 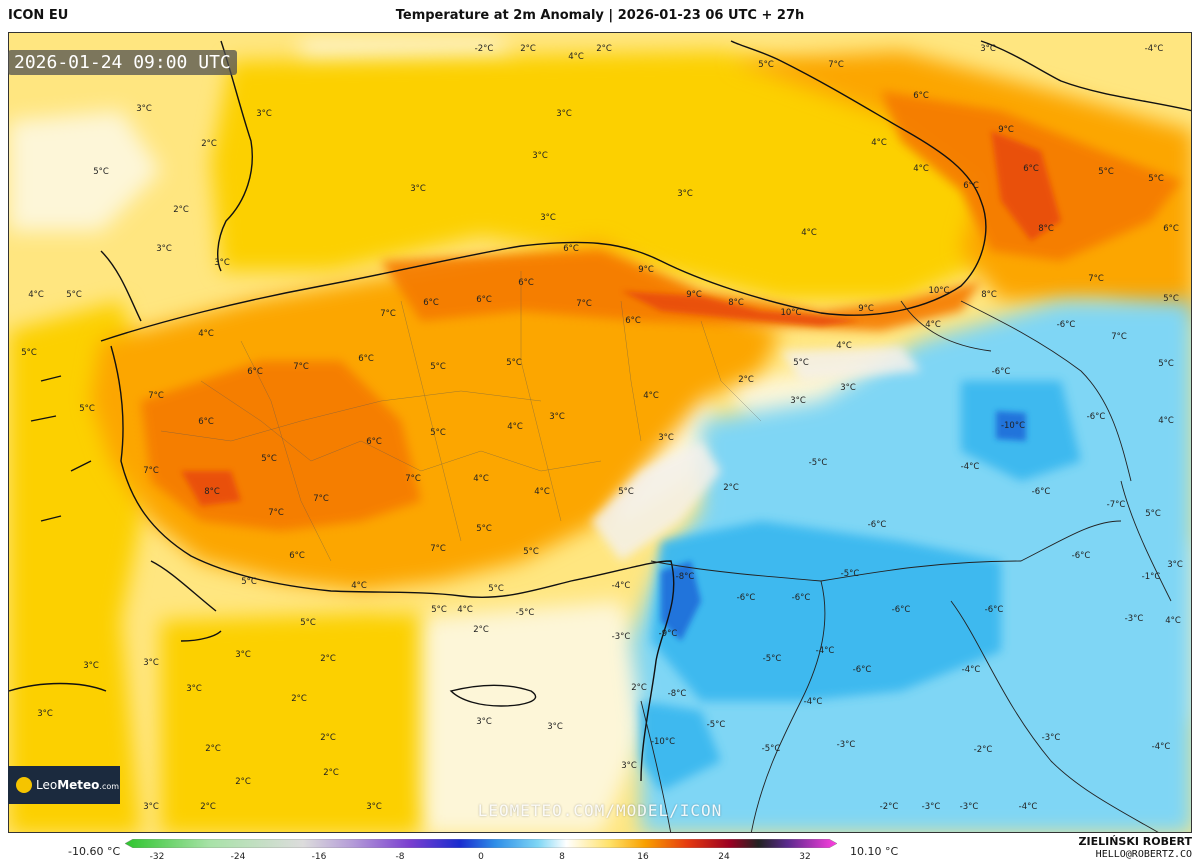 What do you see at coordinates (481, 843) in the screenshot?
I see `colorbar` at bounding box center [481, 843].